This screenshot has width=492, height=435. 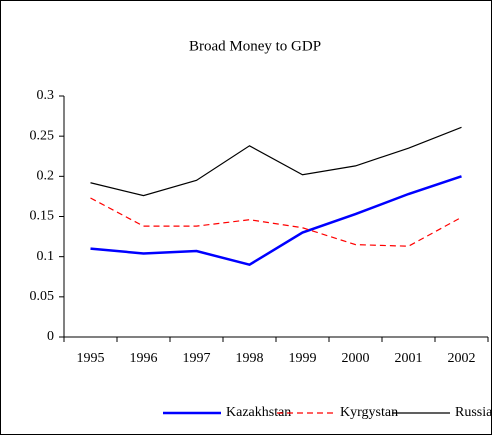 What do you see at coordinates (197, 358) in the screenshot?
I see `x-tick-label: 1997` at bounding box center [197, 358].